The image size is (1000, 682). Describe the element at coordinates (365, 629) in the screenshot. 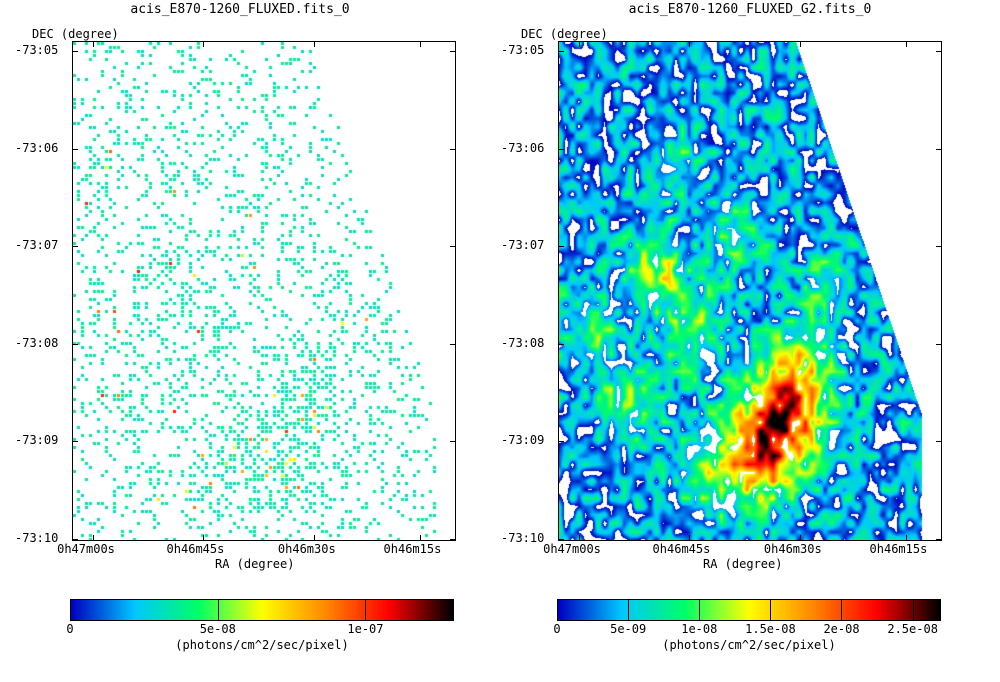

I see `colorbar-tick-label: 1e-07` at that location.